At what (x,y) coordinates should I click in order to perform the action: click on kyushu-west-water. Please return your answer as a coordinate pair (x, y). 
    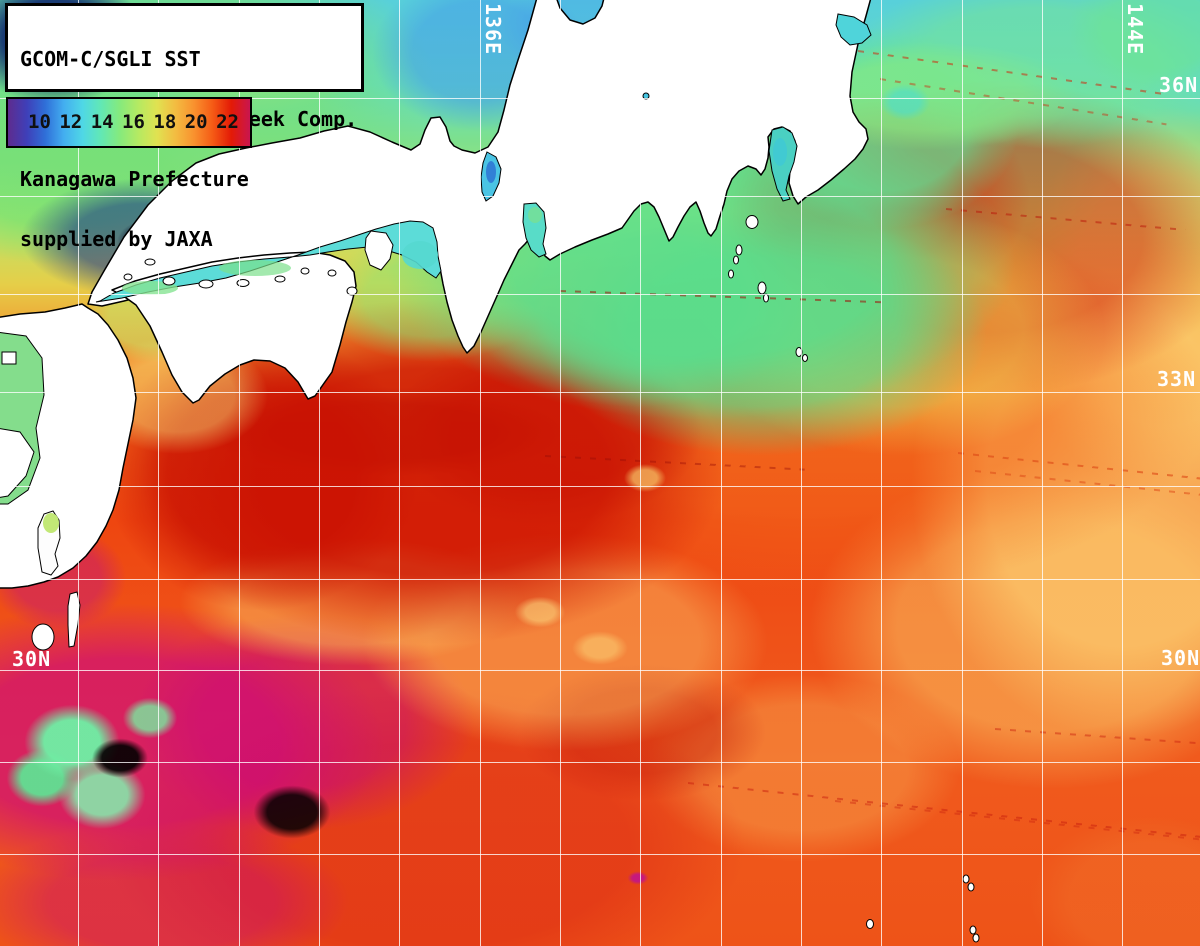
    Looking at the image, I should click on (30, 454).